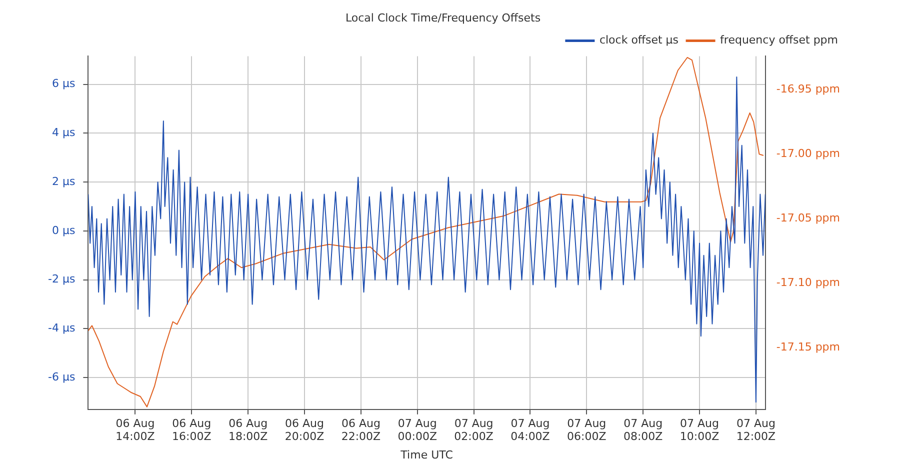  What do you see at coordinates (808, 153) in the screenshot?
I see `y2-tick-label: -17.00 ppm` at bounding box center [808, 153].